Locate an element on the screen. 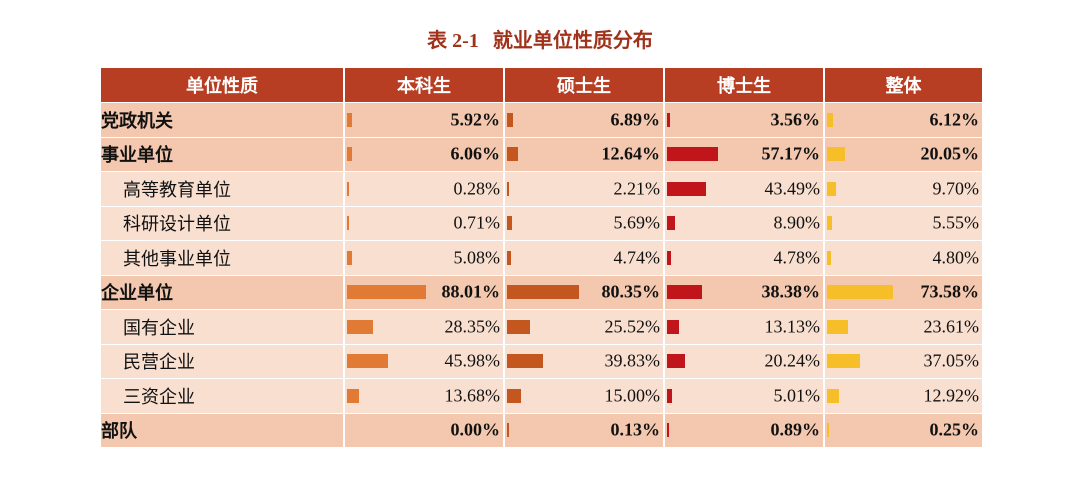 Image resolution: width=1080 pixels, height=493 pixels. table-row: 事业单位 6.06% 12.64% 57.17% 20.05% is located at coordinates (541, 154).